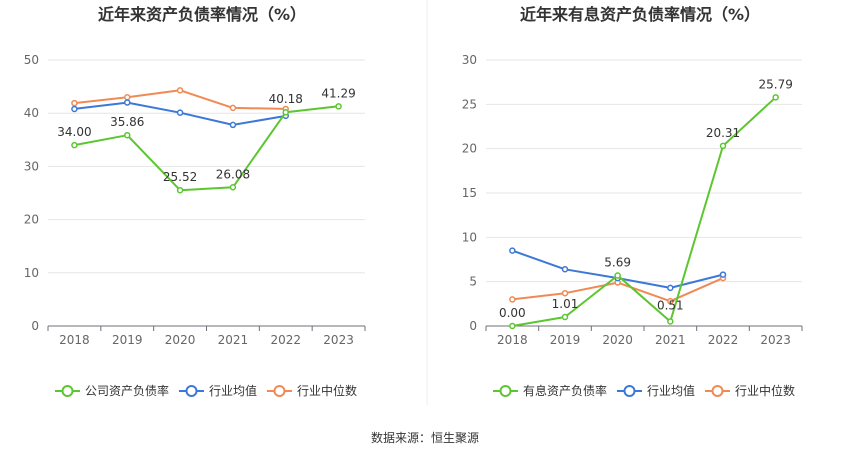 The width and height of the screenshot is (850, 459). Describe the element at coordinates (565, 390) in the screenshot. I see `legend-label: 有息资产负债率` at that location.